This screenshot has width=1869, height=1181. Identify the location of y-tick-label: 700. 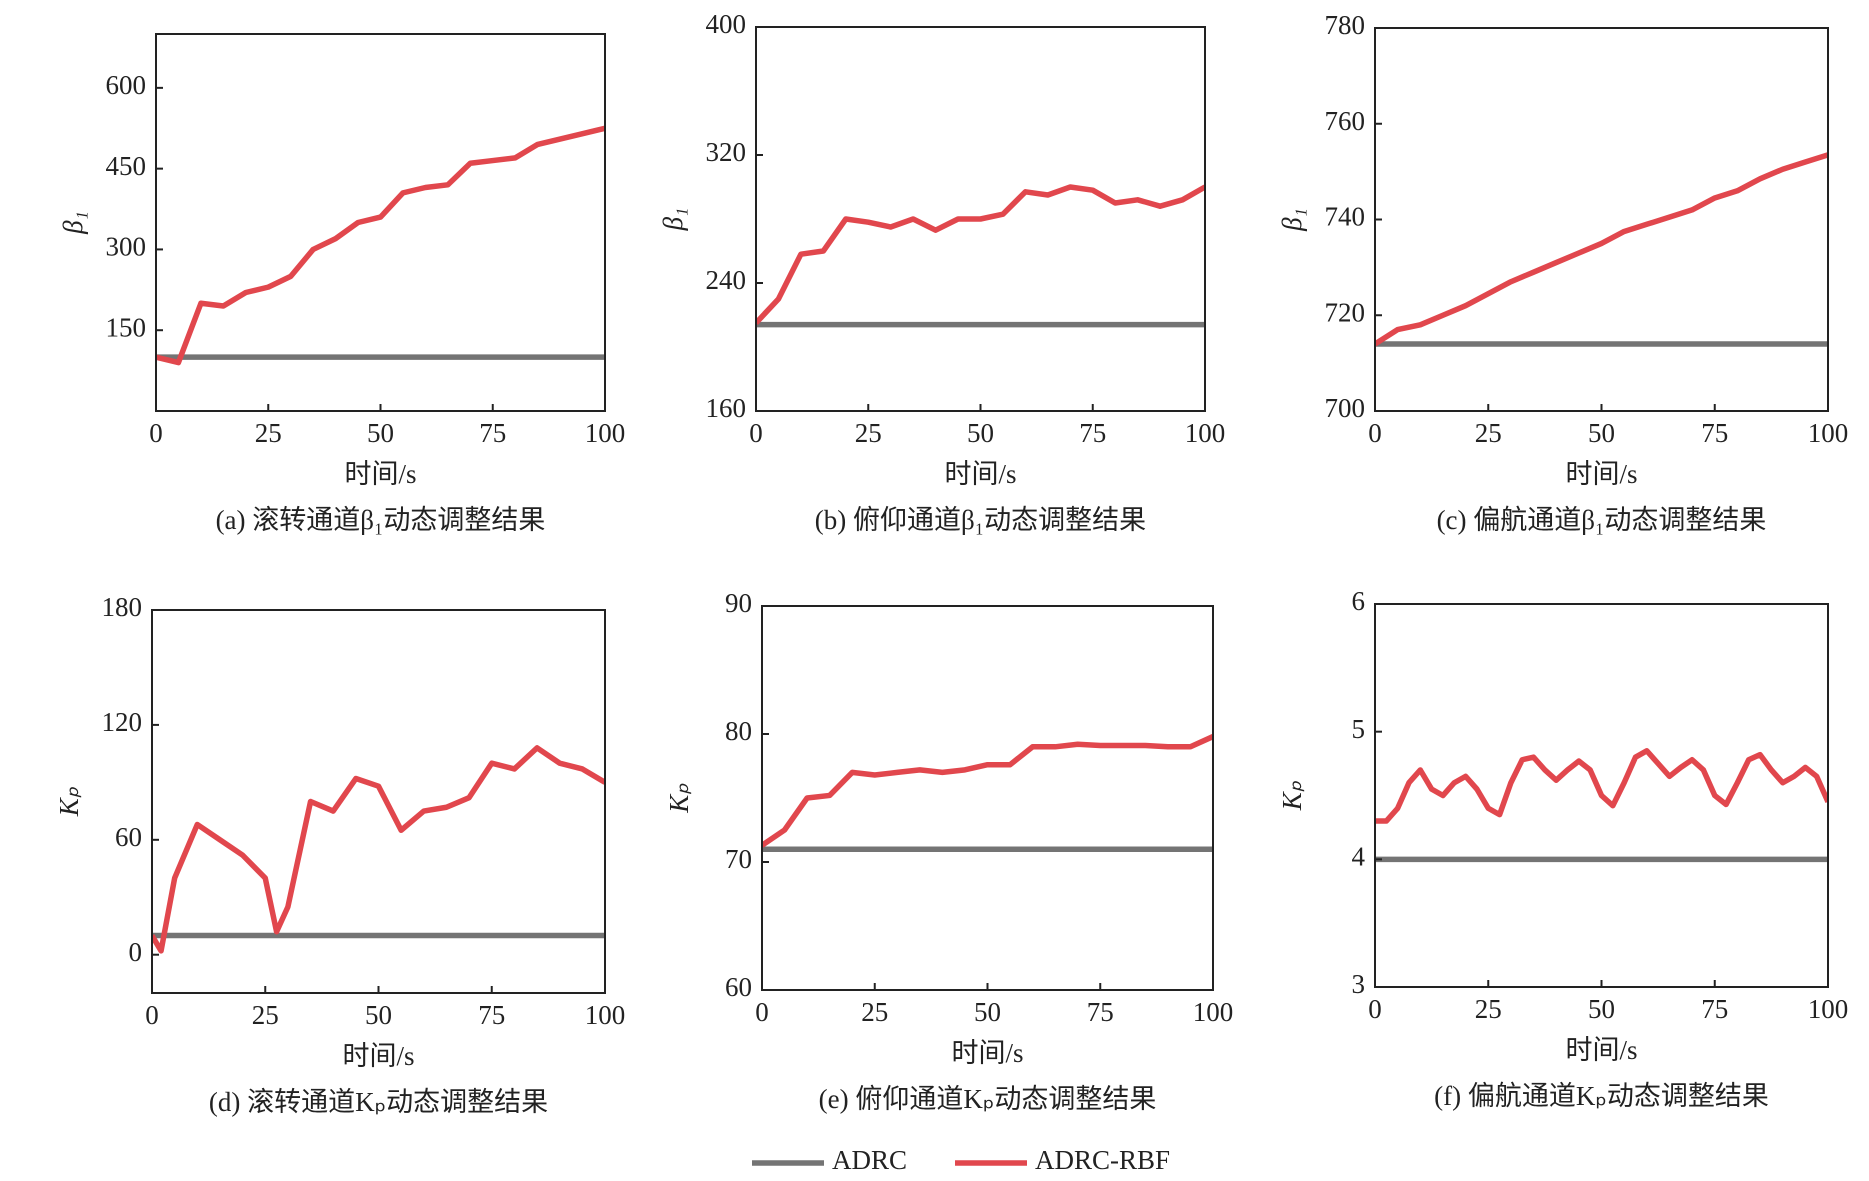
(1345, 408).